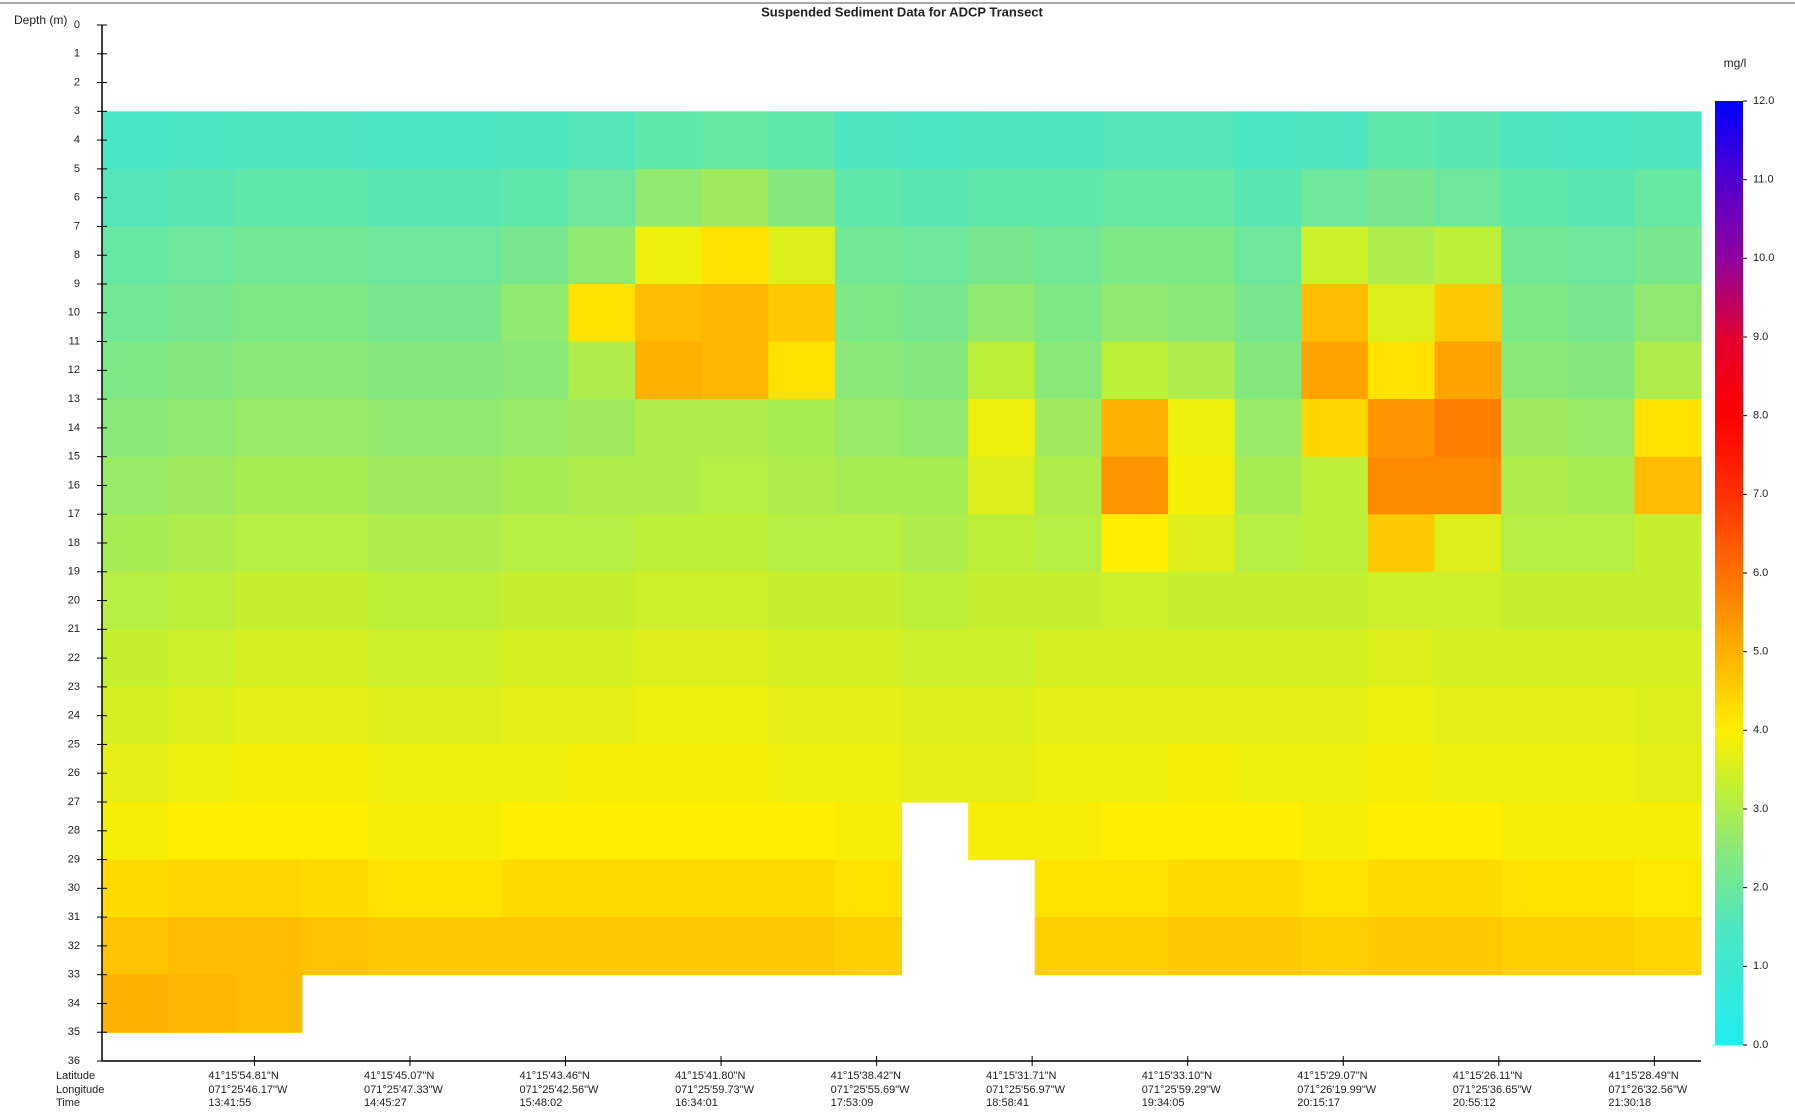  What do you see at coordinates (1332, 1076) in the screenshot?
I see `x-tick-latitude: 41°15'29.07"N` at bounding box center [1332, 1076].